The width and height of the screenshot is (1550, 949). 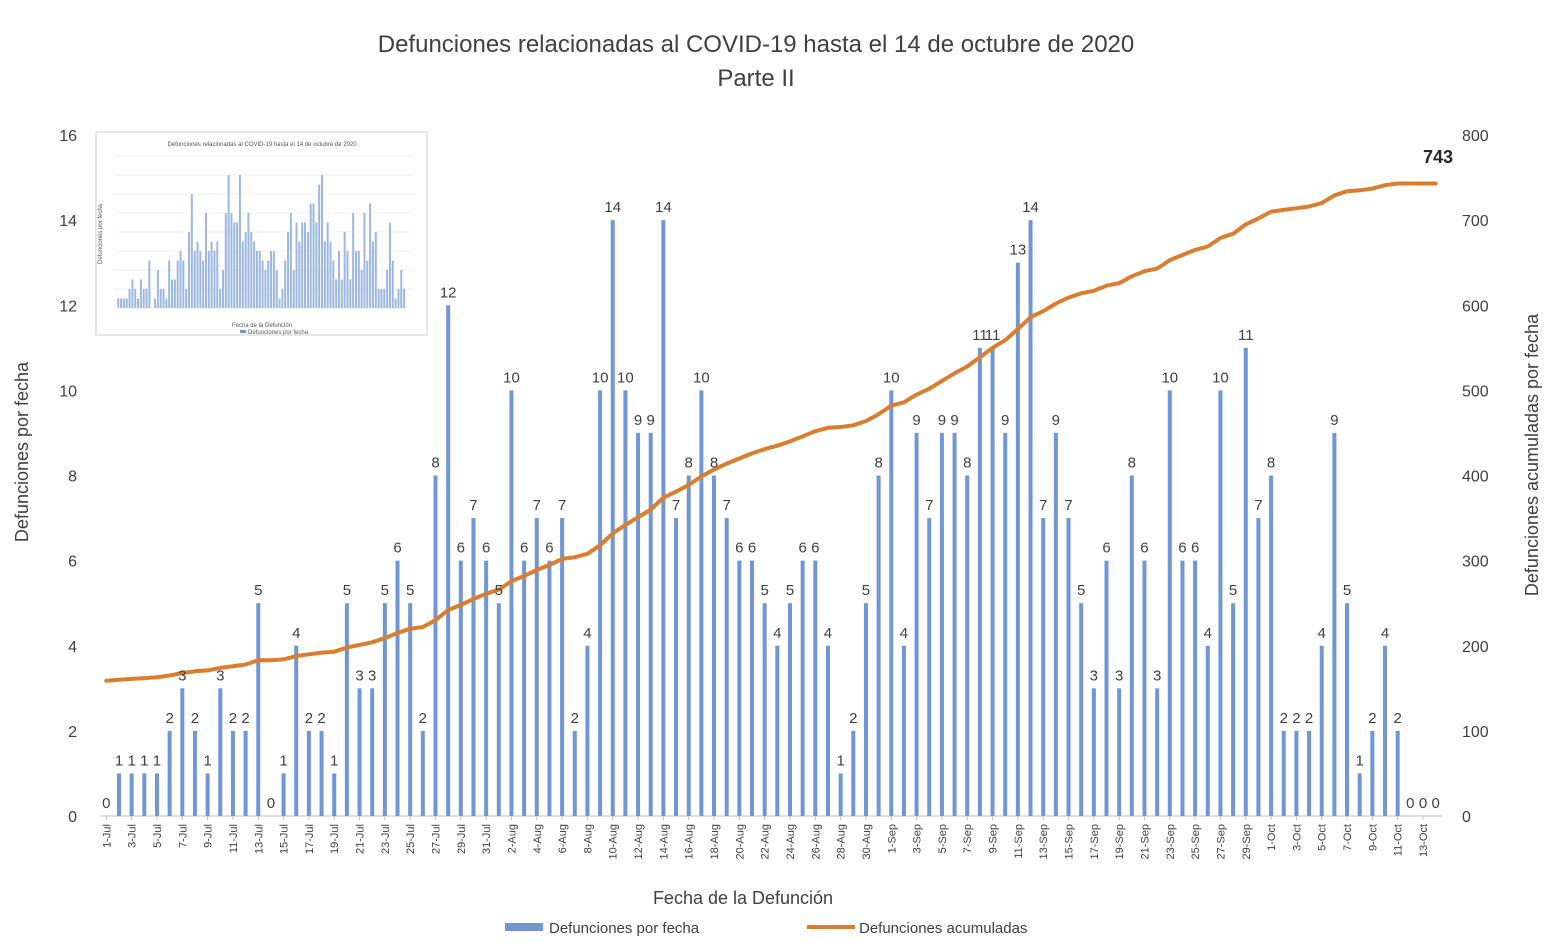 What do you see at coordinates (1095, 841) in the screenshot?
I see `x-tick-label: 17-Sep` at bounding box center [1095, 841].